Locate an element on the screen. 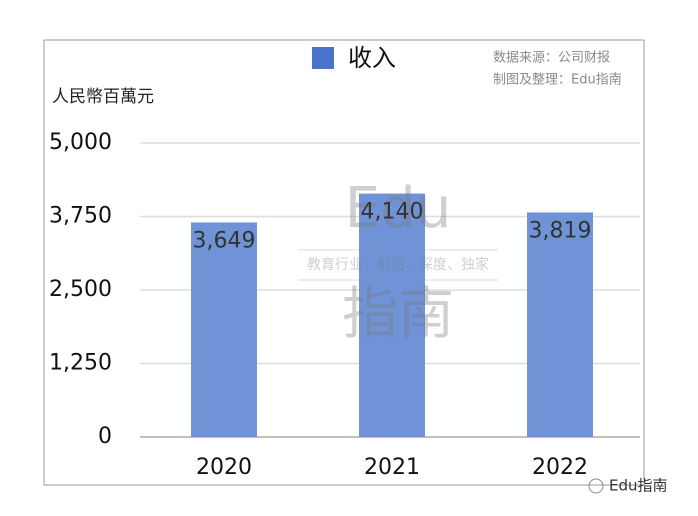 The height and width of the screenshot is (516, 698). x-tick-label: 2020 is located at coordinates (224, 467).